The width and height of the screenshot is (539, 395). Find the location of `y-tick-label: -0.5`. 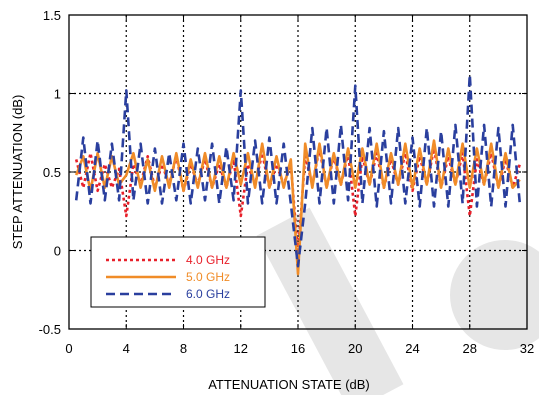

y-tick-label: -0.5 is located at coordinates (50, 329).